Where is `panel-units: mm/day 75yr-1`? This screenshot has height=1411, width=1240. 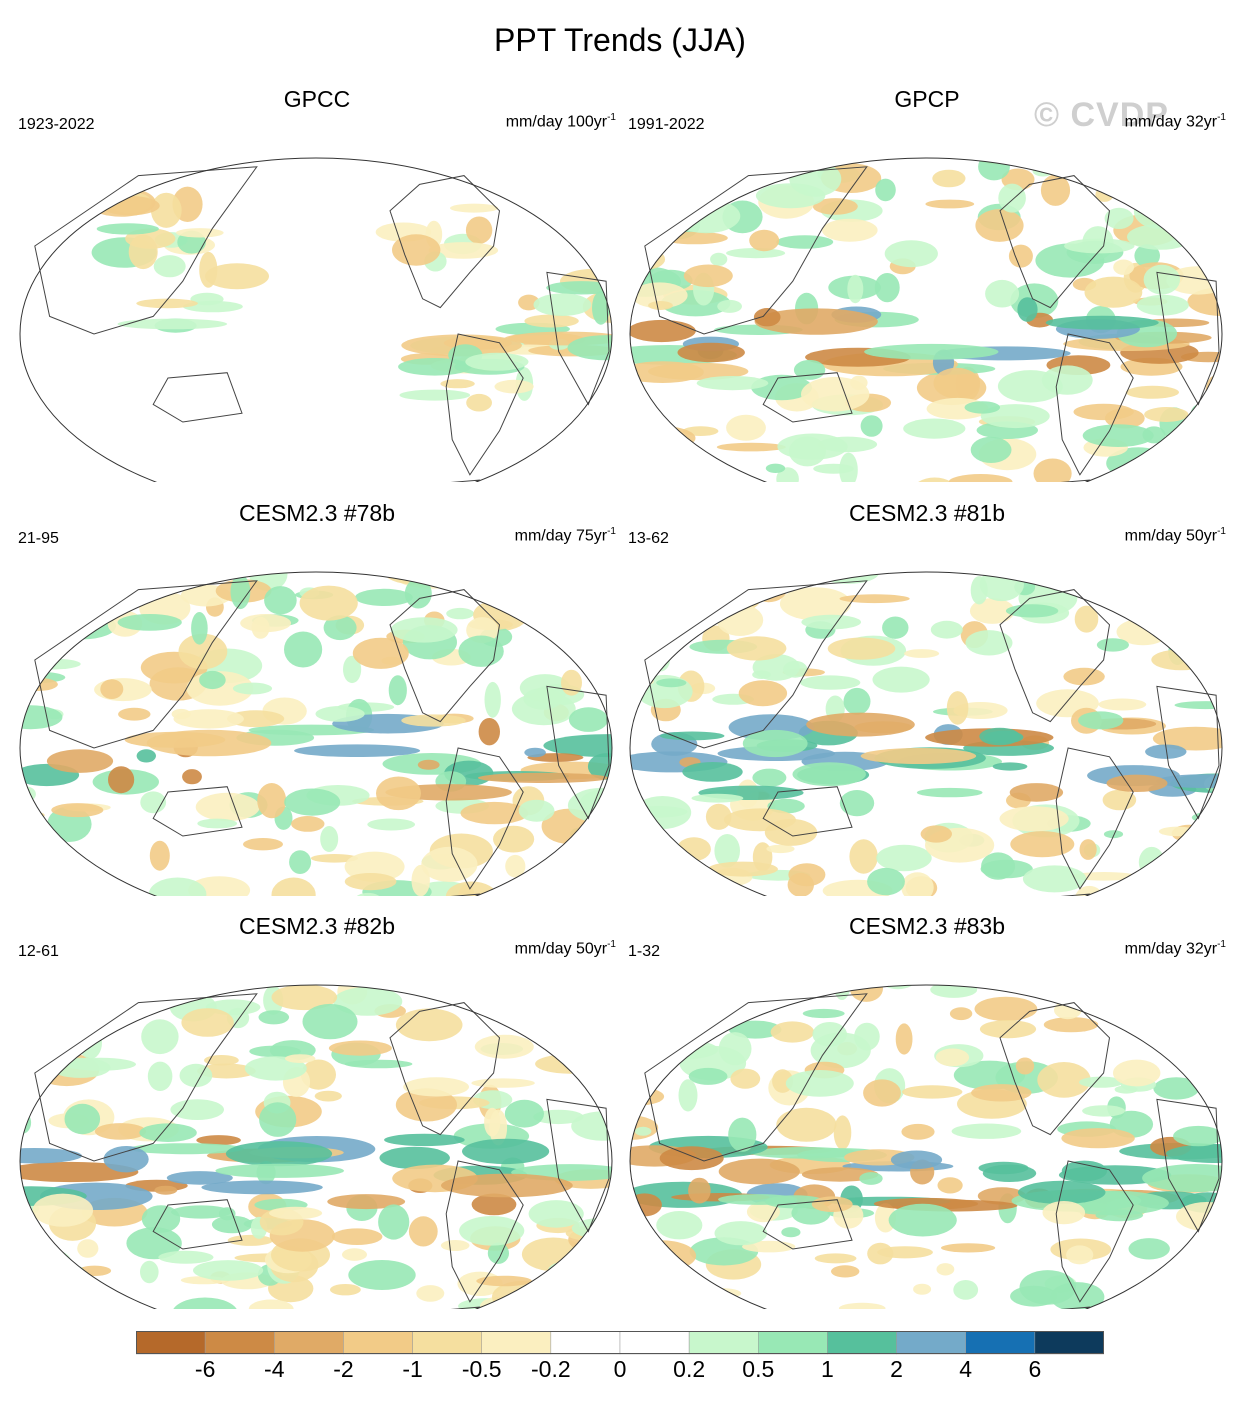
panel-units: mm/day 75yr-1 is located at coordinates (565, 535).